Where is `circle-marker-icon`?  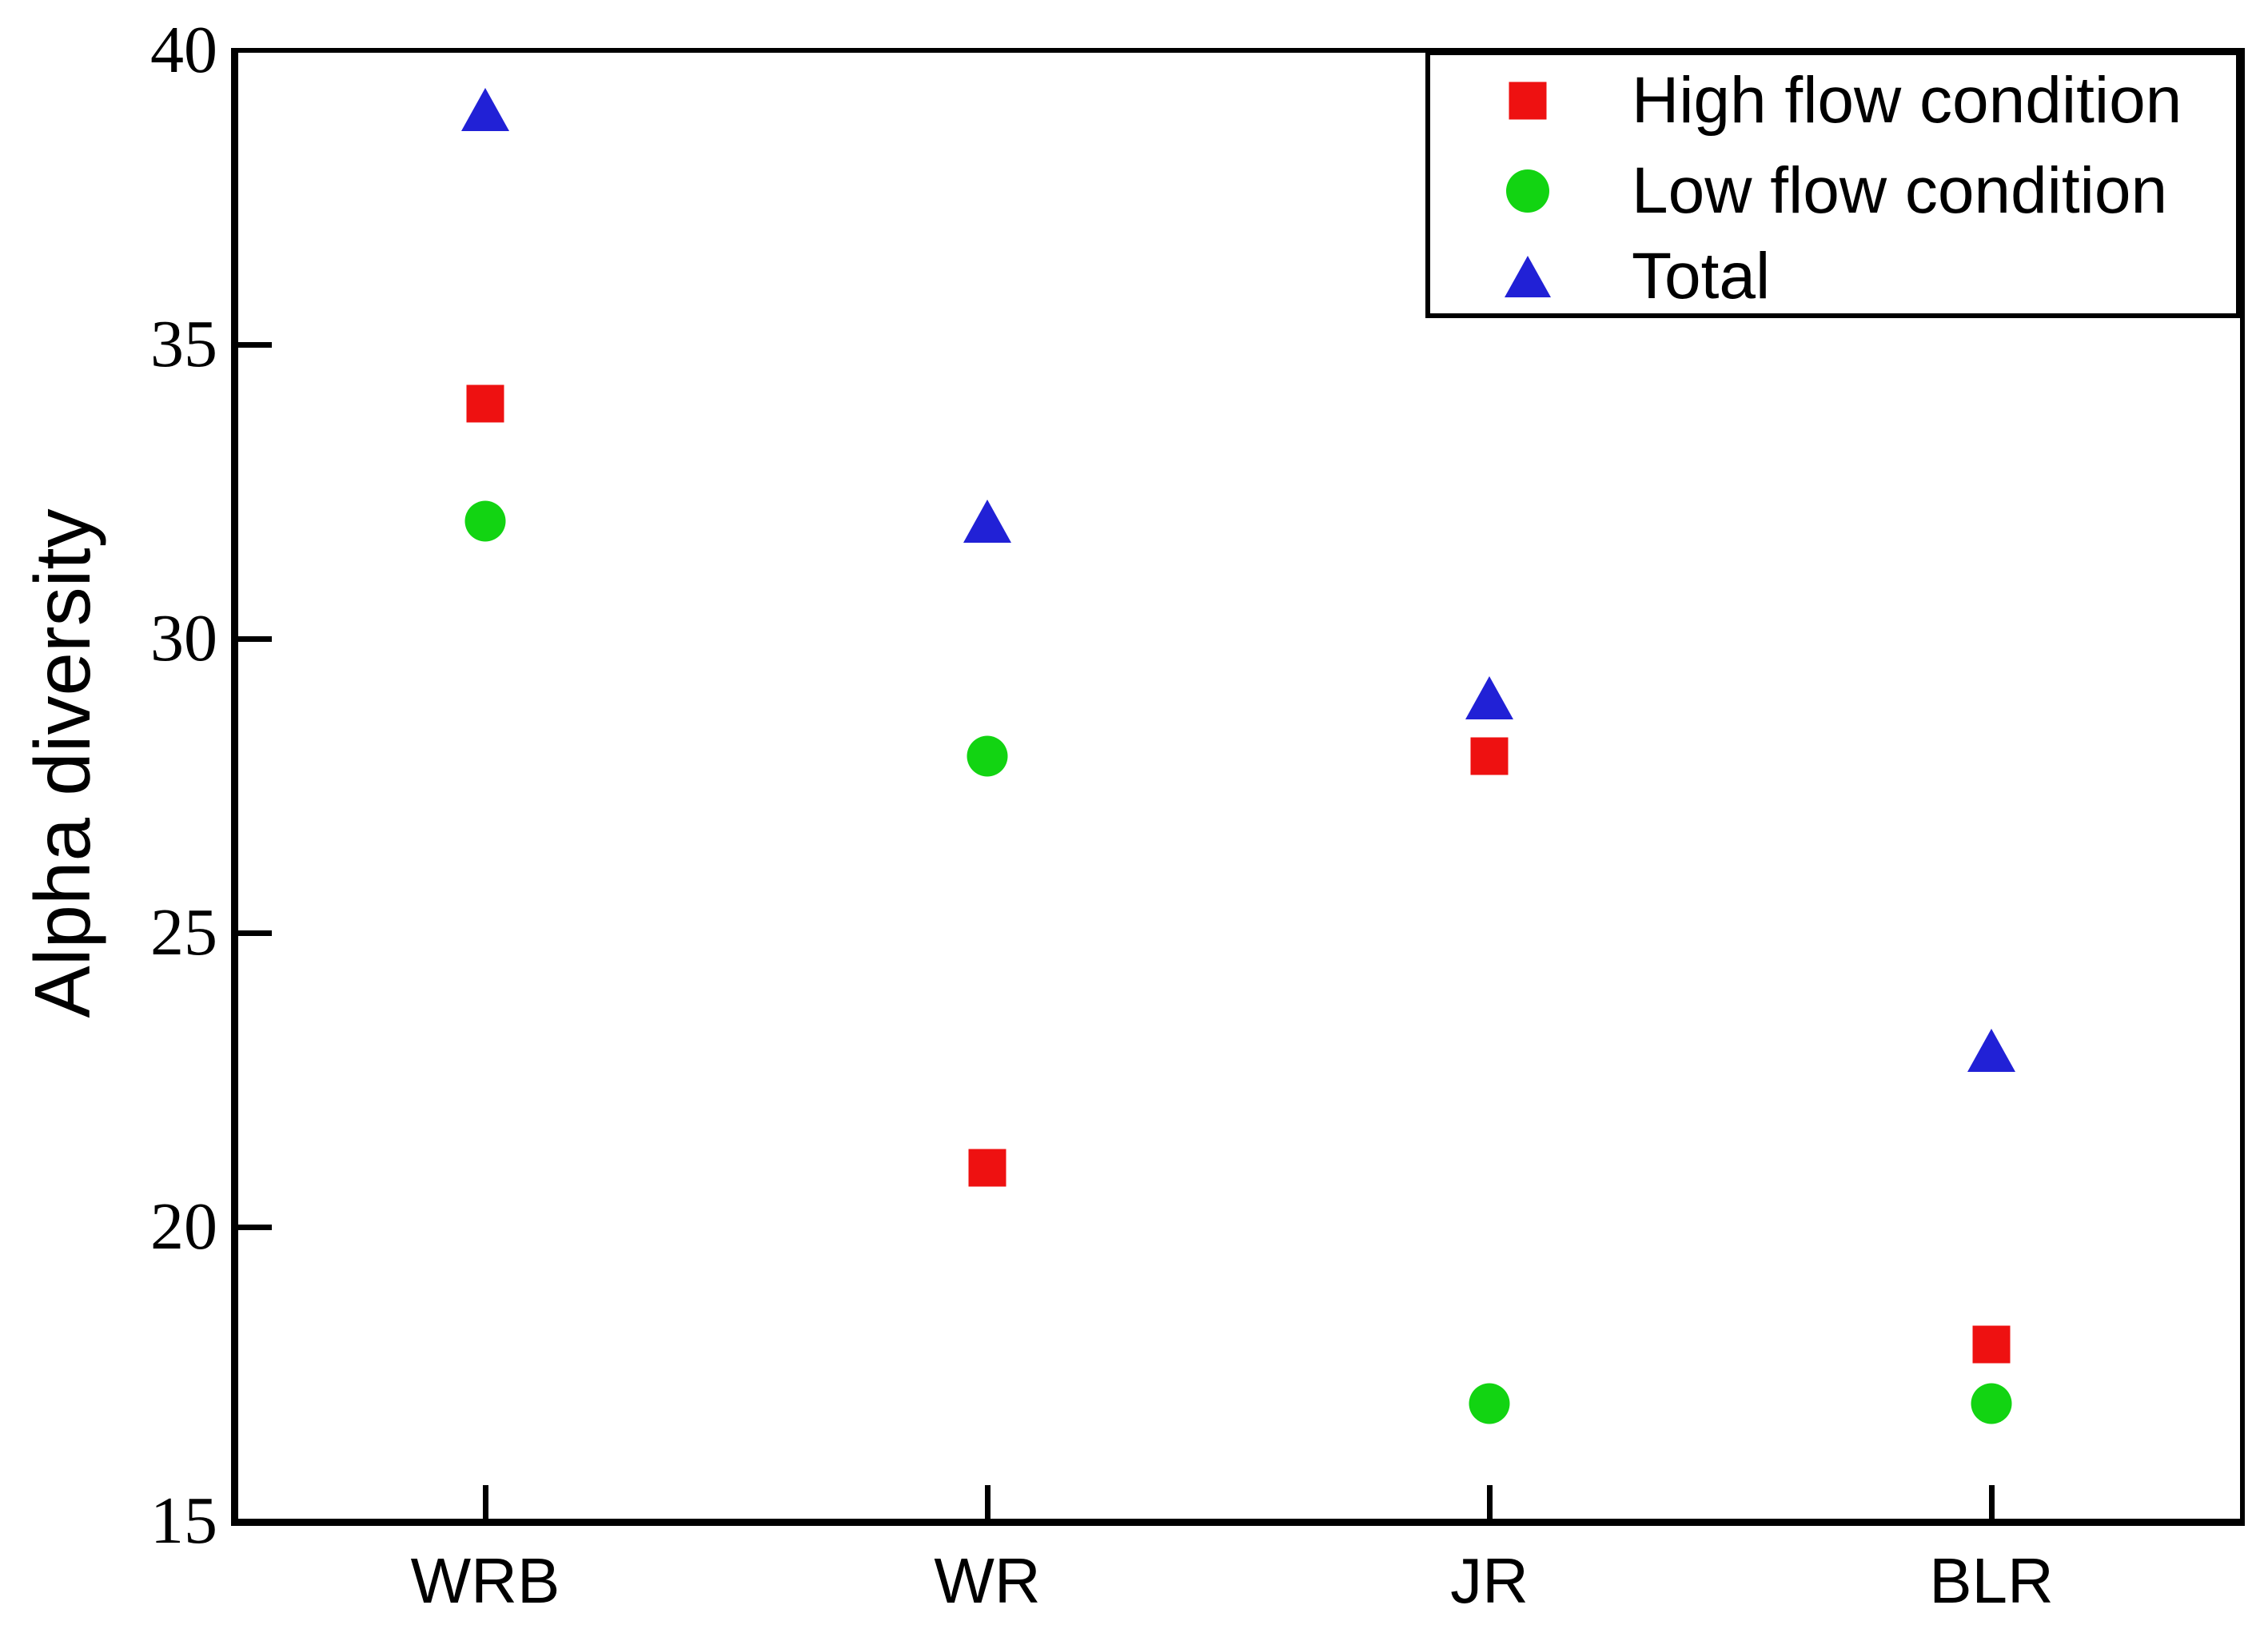 circle-marker-icon is located at coordinates (1527, 191).